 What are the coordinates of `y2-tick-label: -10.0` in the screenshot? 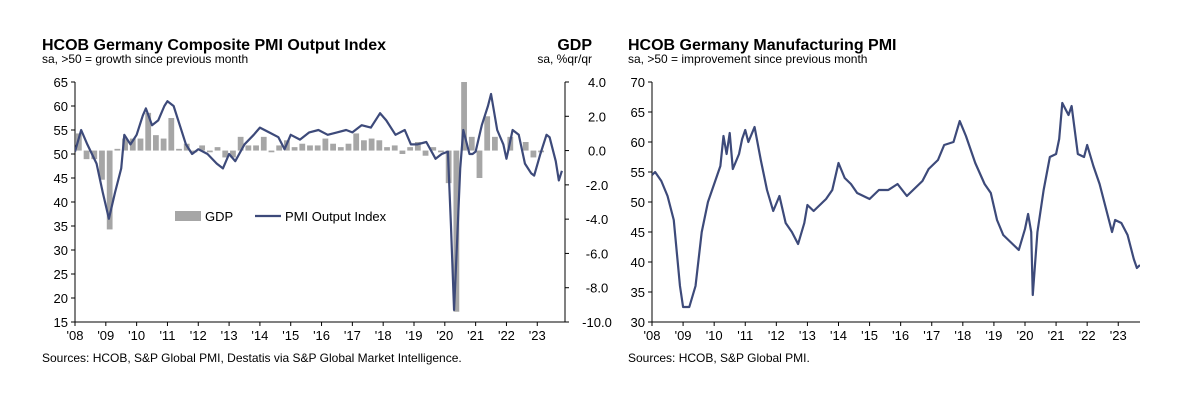 It's located at (597, 322).